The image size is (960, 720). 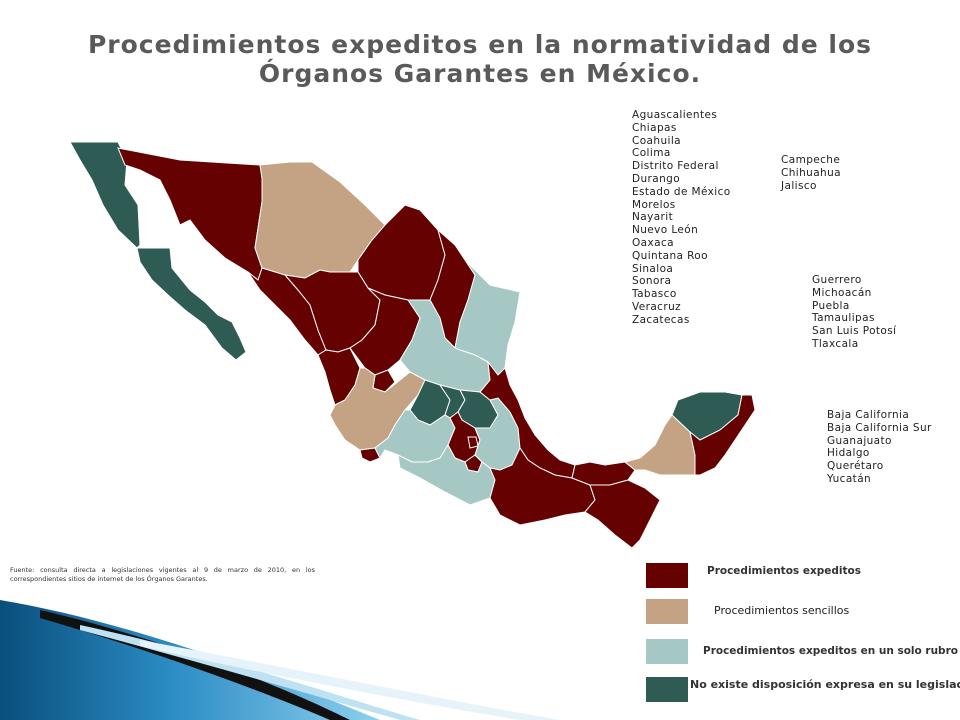 I want to click on state-list-item: Nayarit, so click(x=653, y=217).